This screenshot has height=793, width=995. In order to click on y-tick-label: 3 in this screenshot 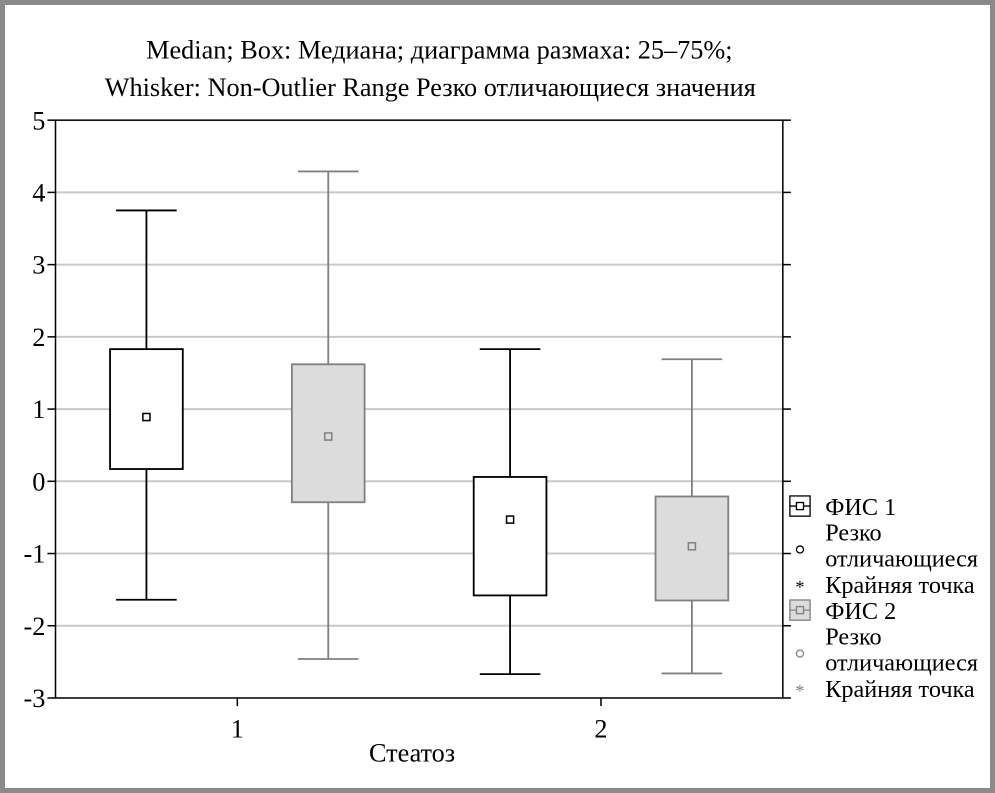, I will do `click(38, 265)`.